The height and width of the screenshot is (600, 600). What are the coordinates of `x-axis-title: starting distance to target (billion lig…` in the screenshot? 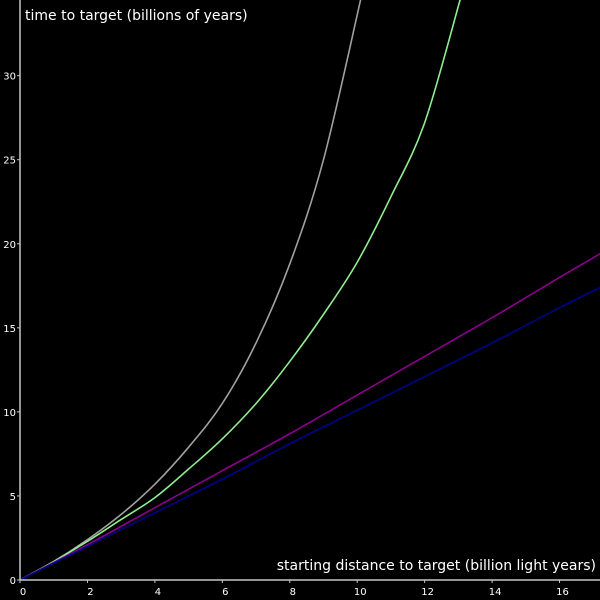 It's located at (436, 566).